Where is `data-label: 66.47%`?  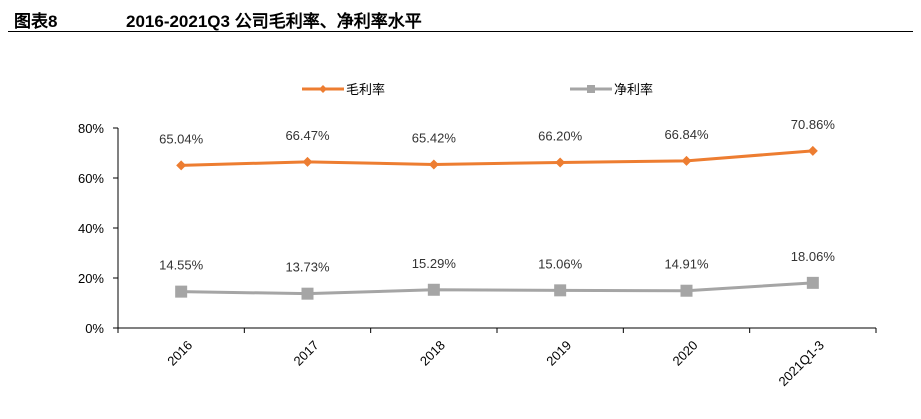
data-label: 66.47% is located at coordinates (307, 135).